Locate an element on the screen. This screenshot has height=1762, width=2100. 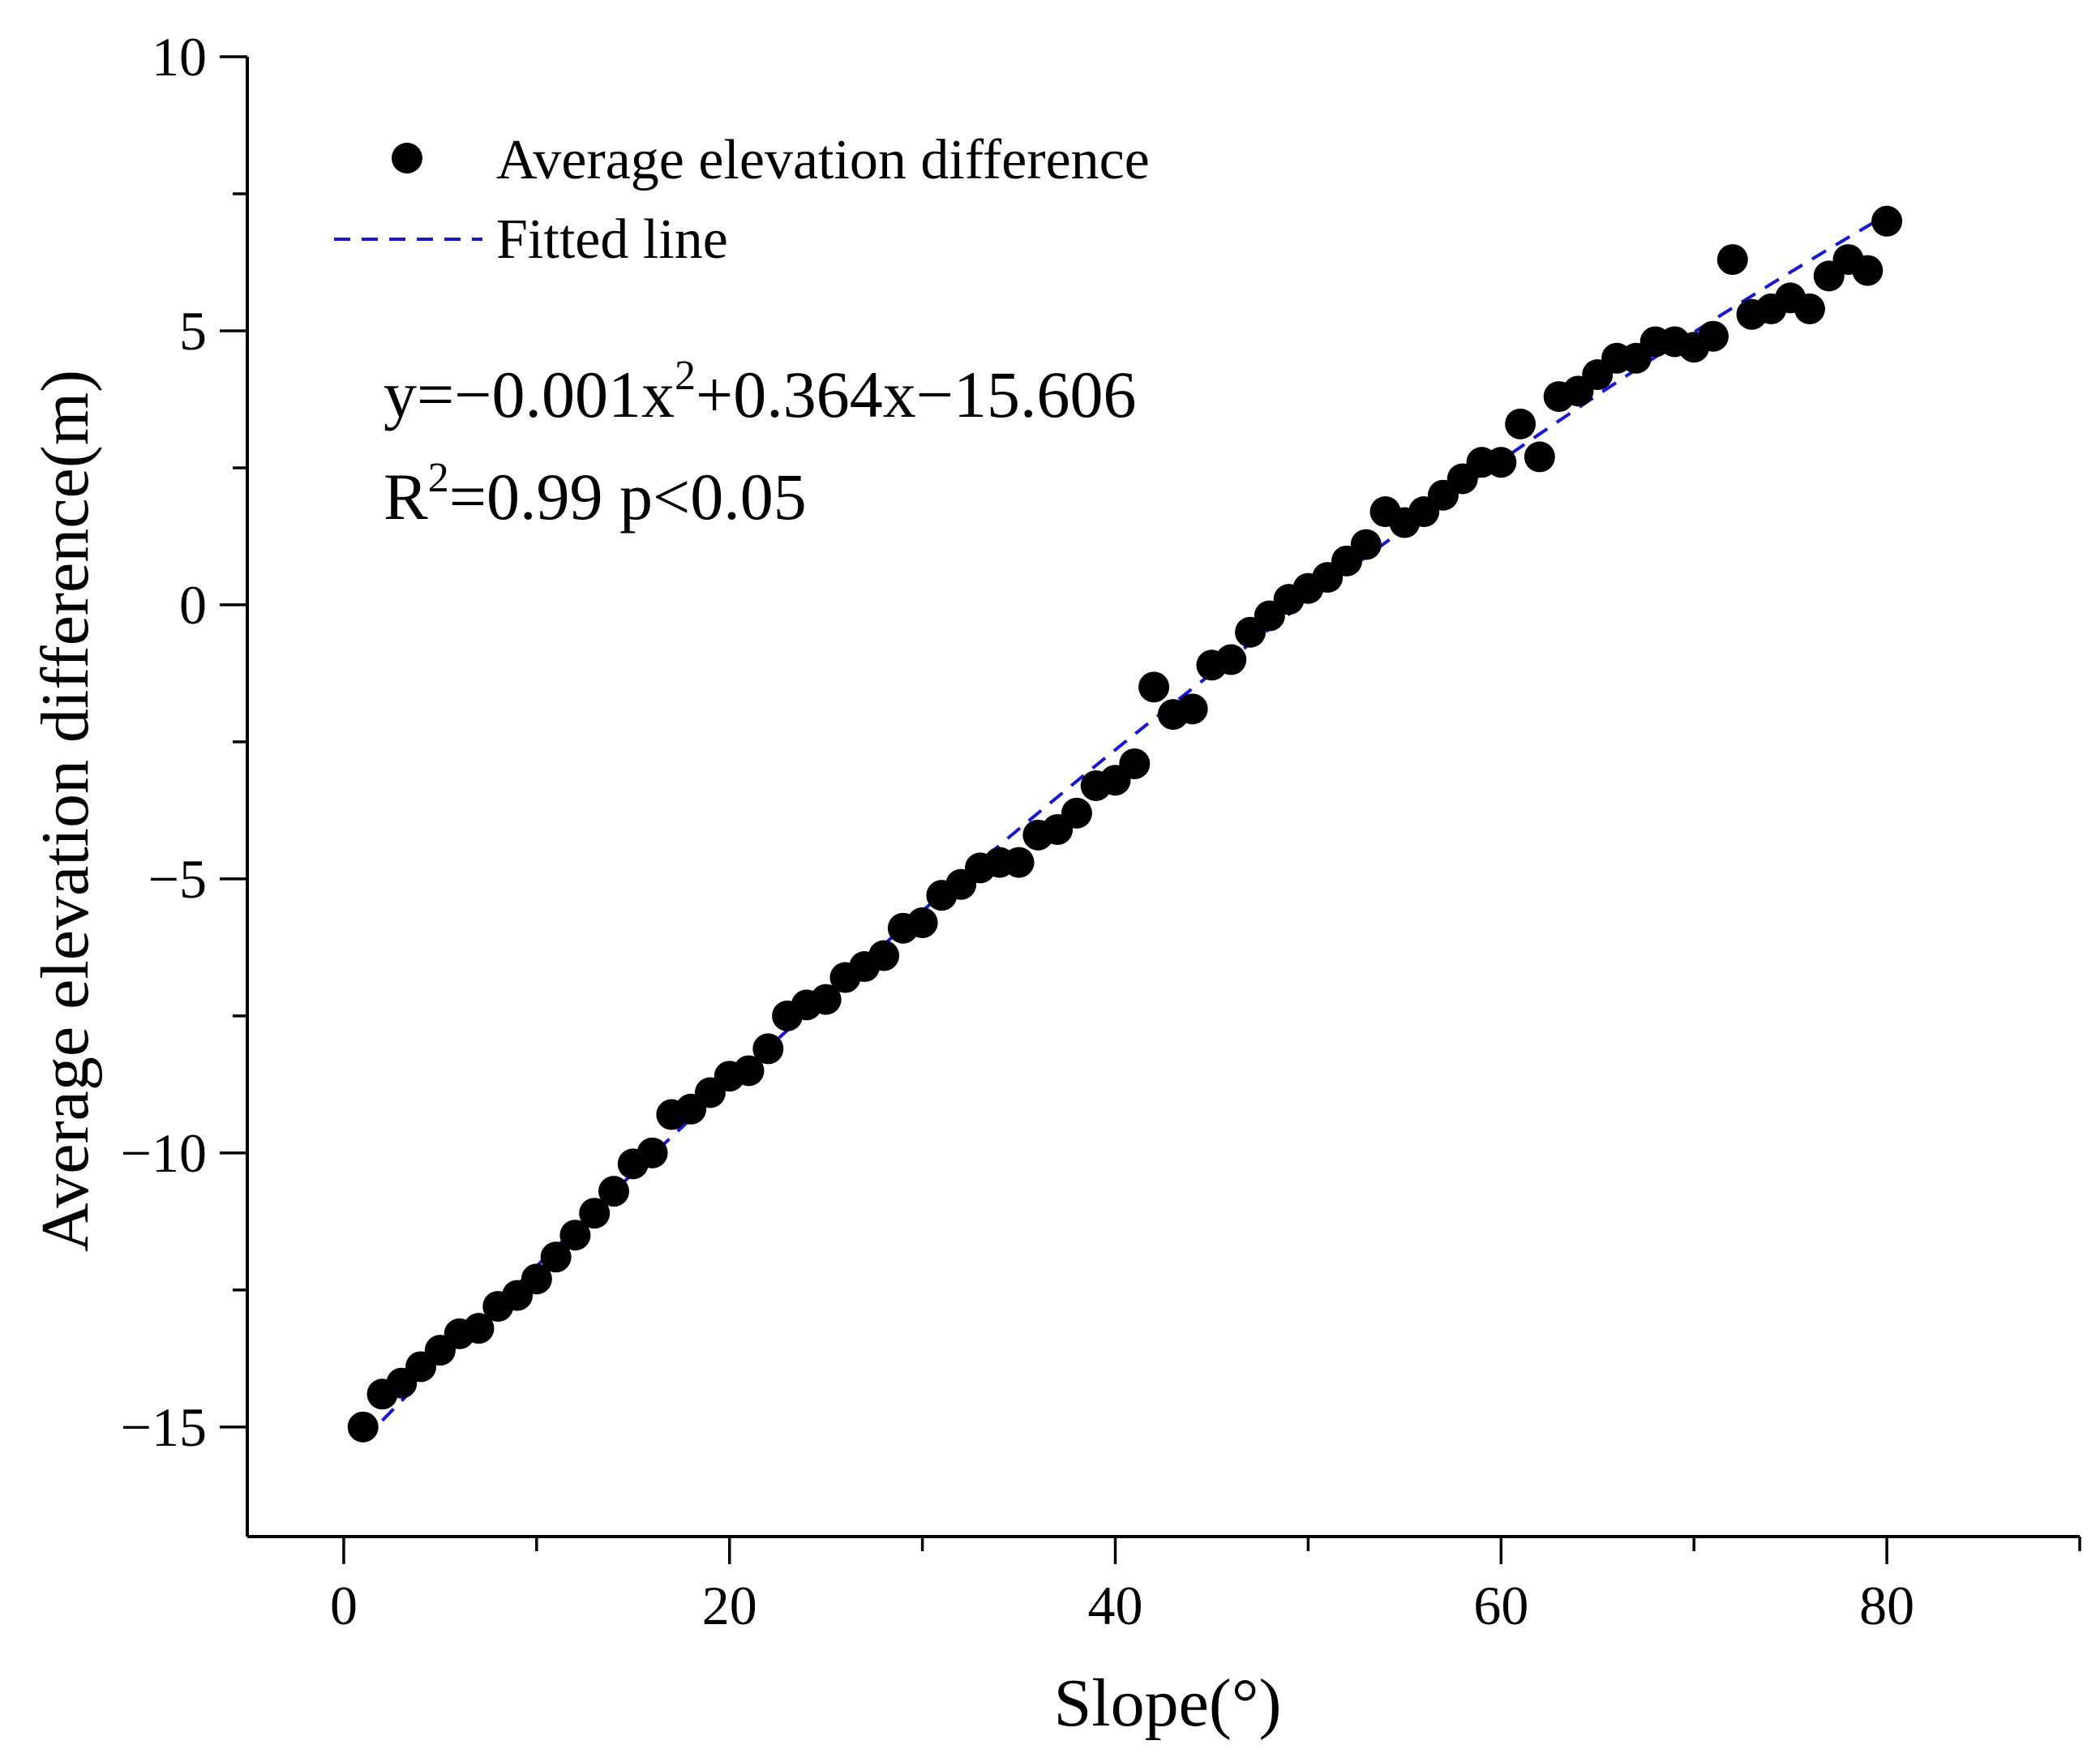
x-axis-ticks: 0 20 40 60 80 is located at coordinates (1205, 1586).